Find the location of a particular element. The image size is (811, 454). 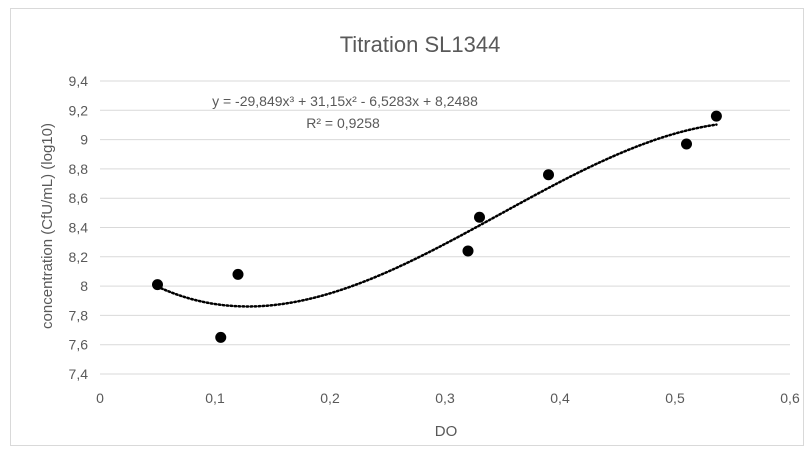

x-axis-label: DO is located at coordinates (446, 431).